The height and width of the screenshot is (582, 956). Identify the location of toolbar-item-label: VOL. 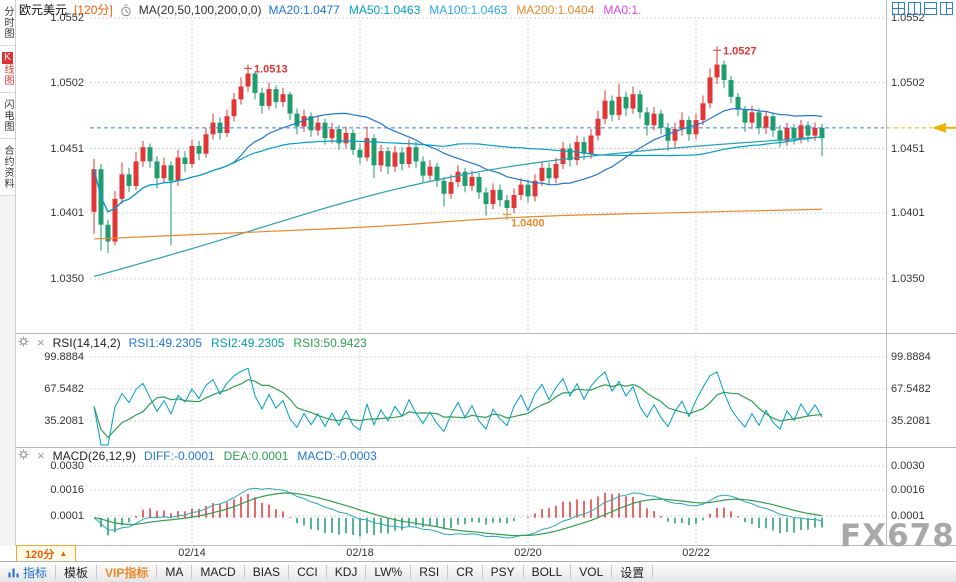
(591, 572).